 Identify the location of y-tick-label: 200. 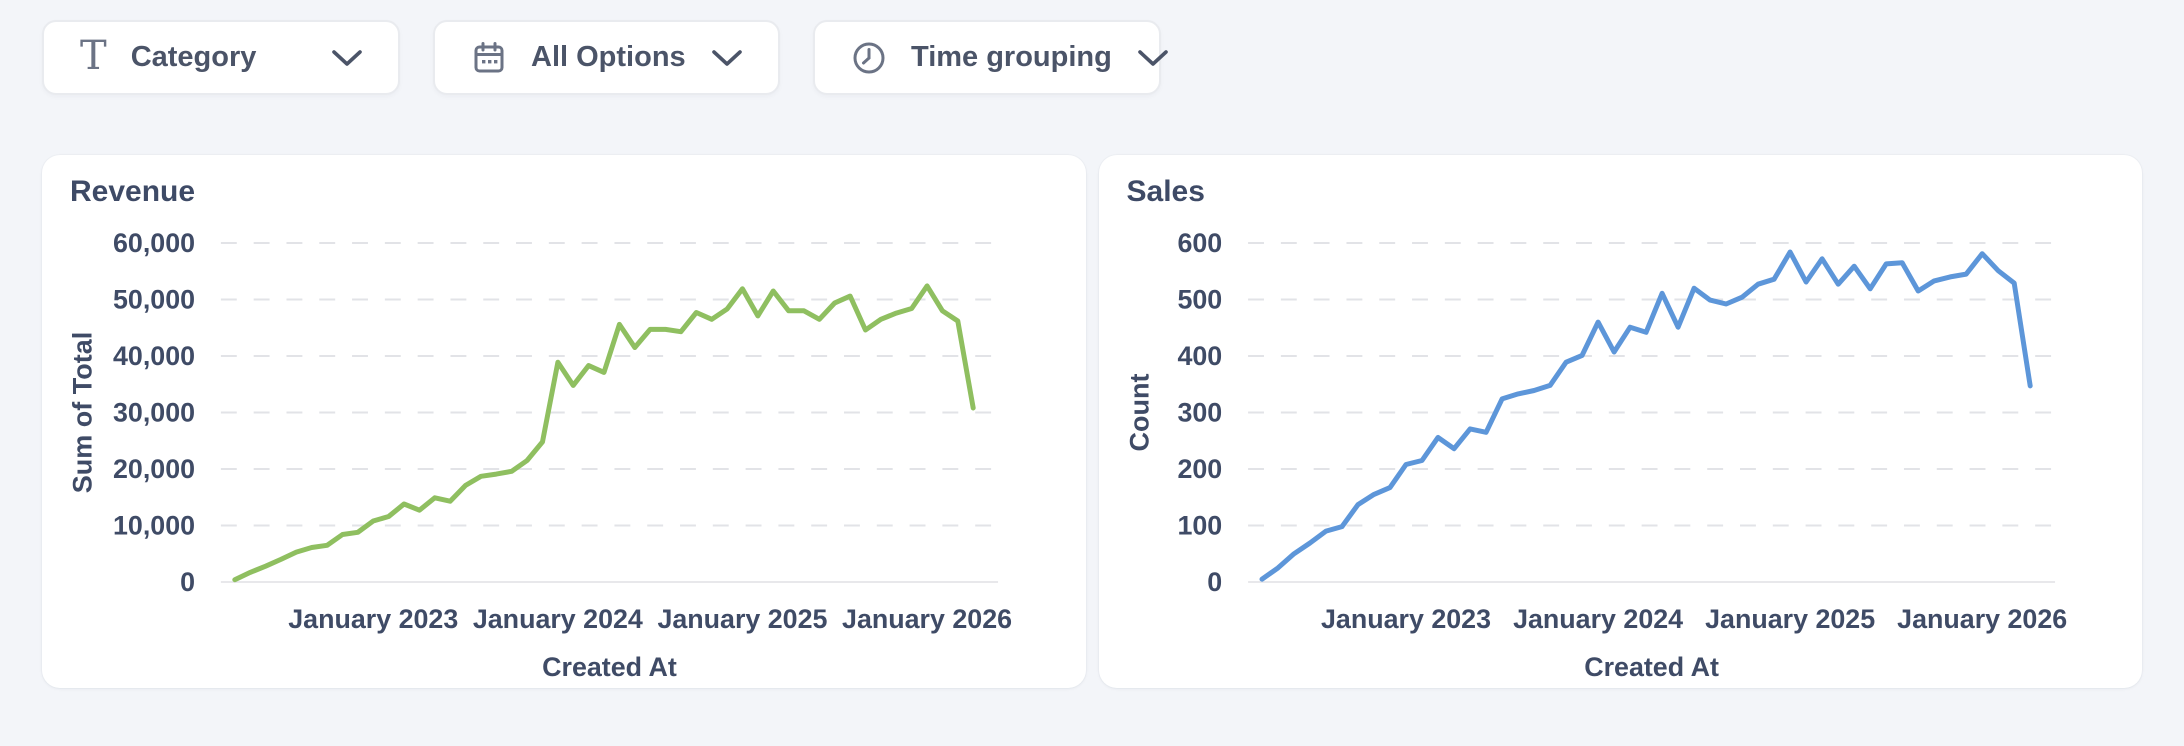
(1199, 469).